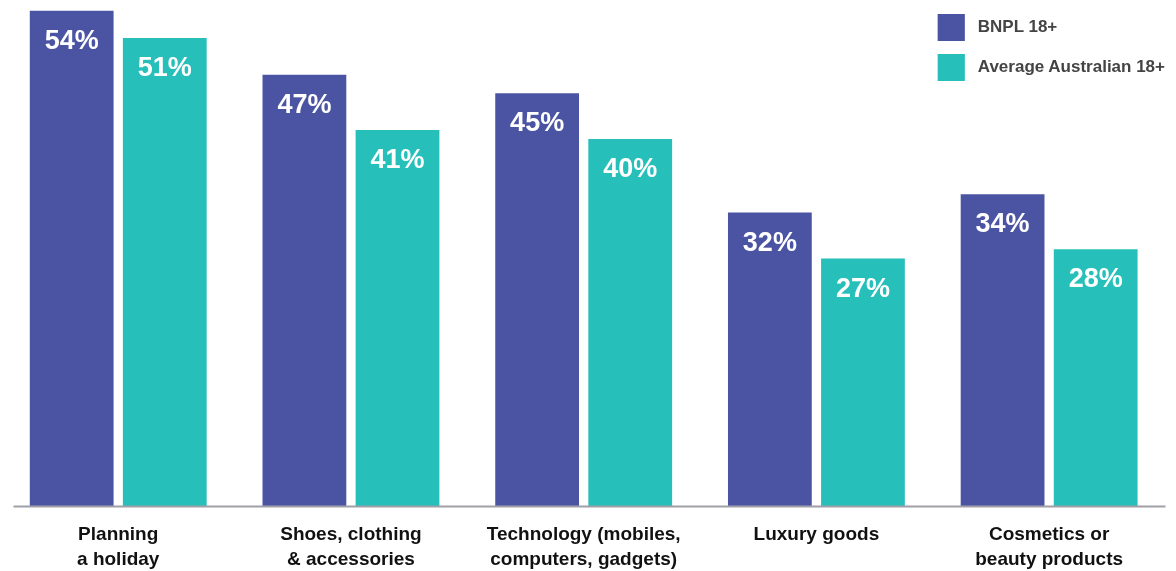 The image size is (1176, 571). I want to click on data-label: 51%, so click(164, 67).